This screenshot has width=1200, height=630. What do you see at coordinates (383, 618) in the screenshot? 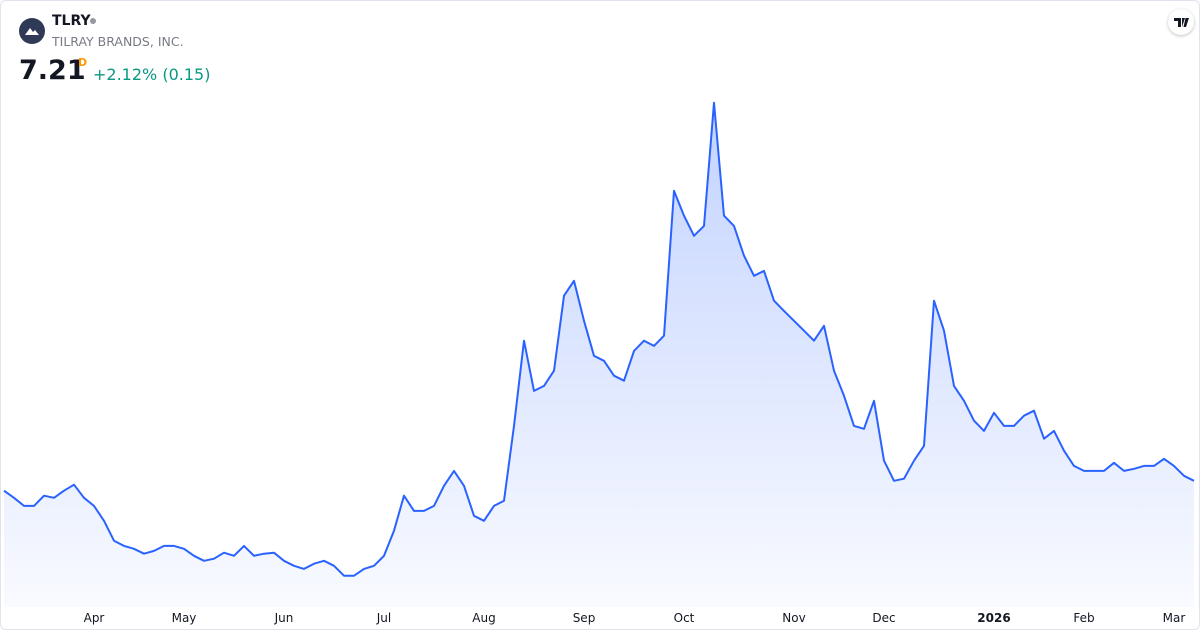
I see `x-tick-label: Jul` at bounding box center [383, 618].